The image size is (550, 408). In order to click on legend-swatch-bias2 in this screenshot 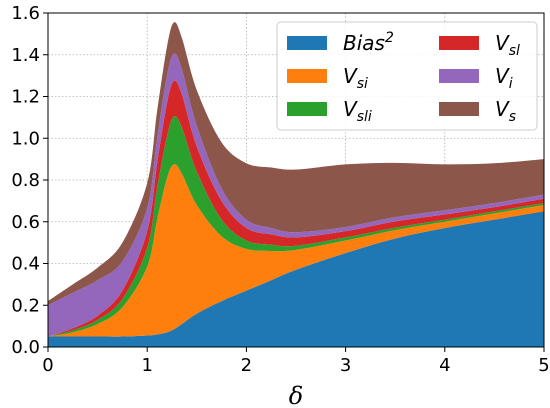, I will do `click(307, 43)`.